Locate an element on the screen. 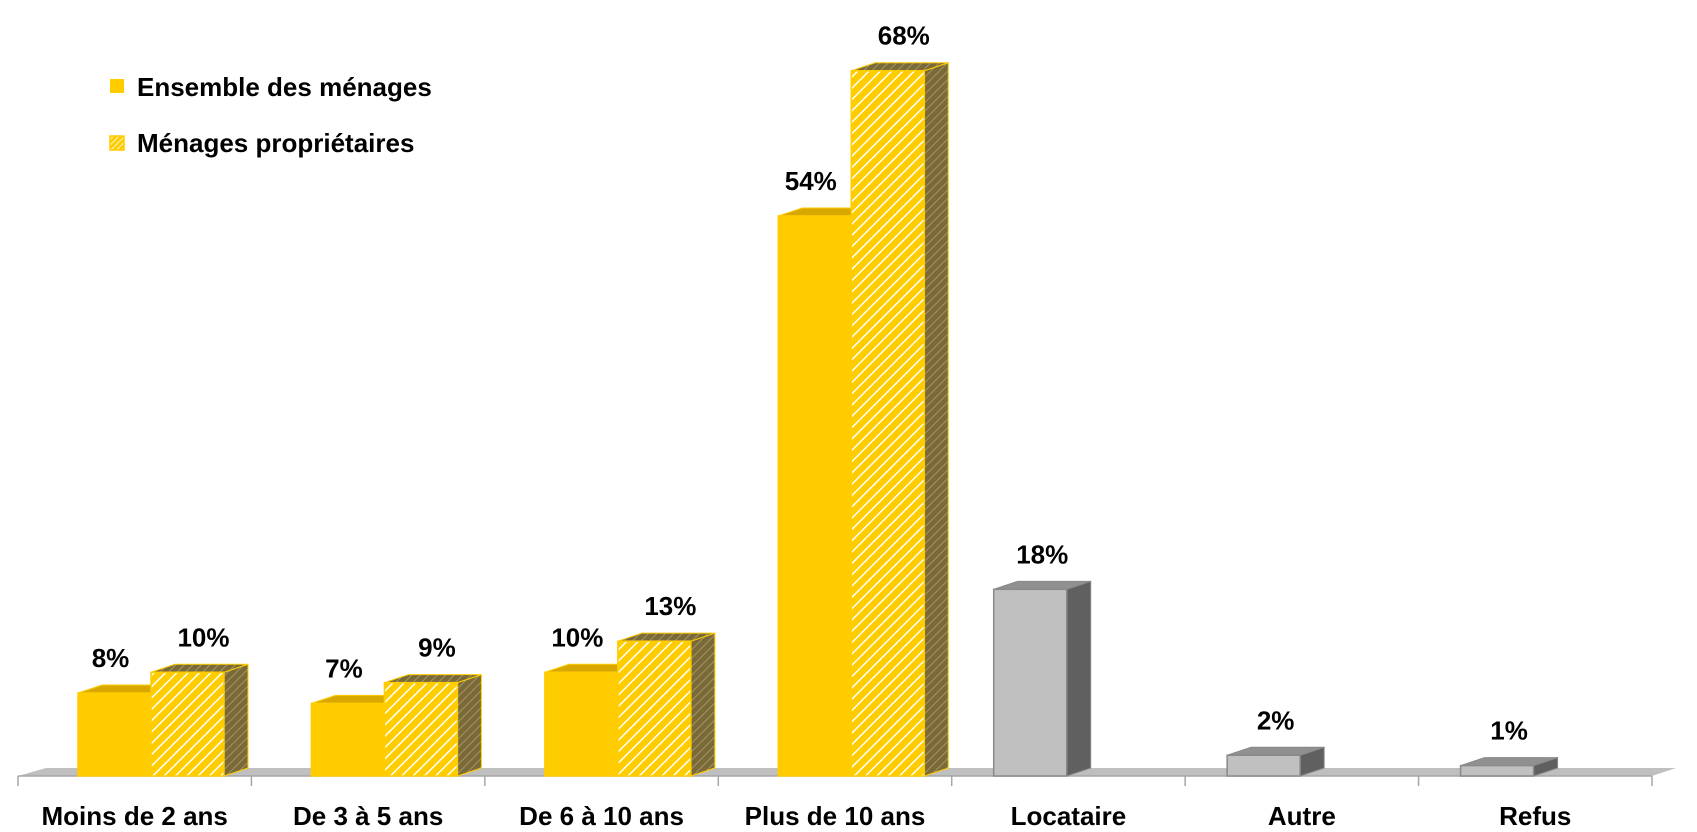  bar-ensemble-refus-front is located at coordinates (1497, 770).